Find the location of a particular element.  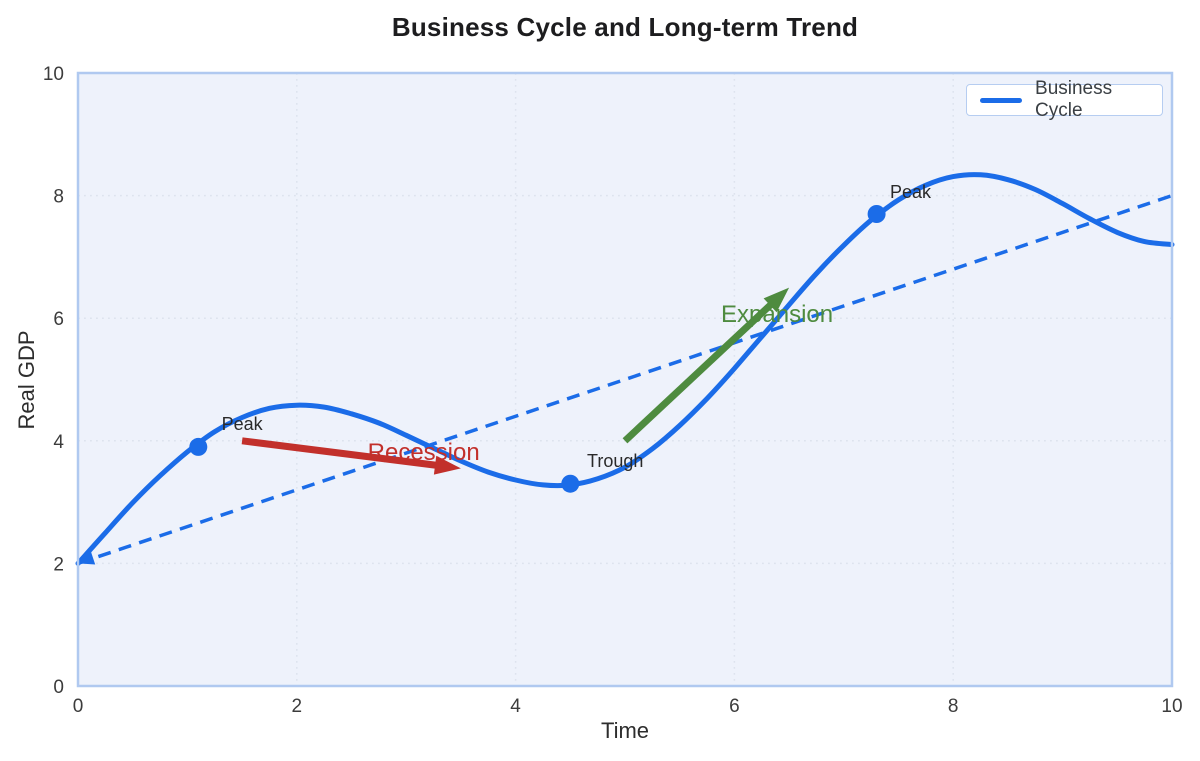

y-tick-label: 0 is located at coordinates (58, 687).